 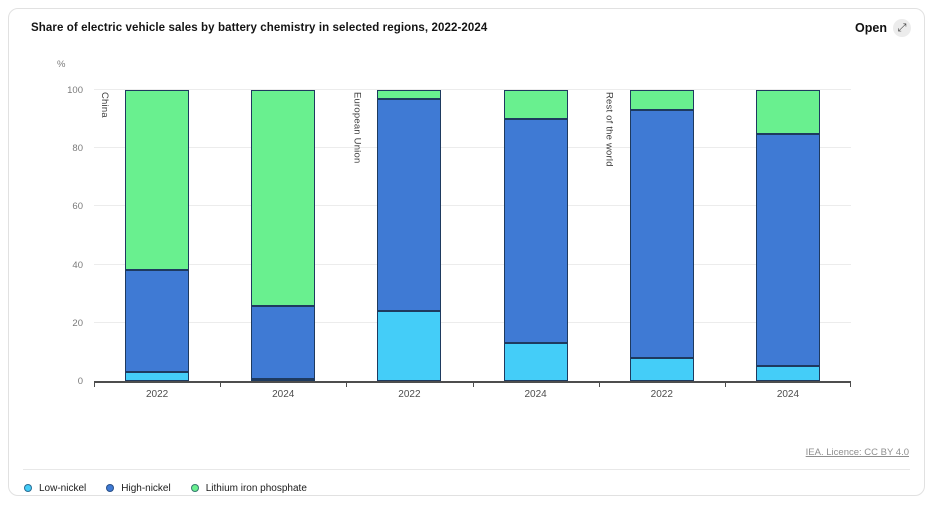 I want to click on y-tick-label: 40, so click(x=77, y=265).